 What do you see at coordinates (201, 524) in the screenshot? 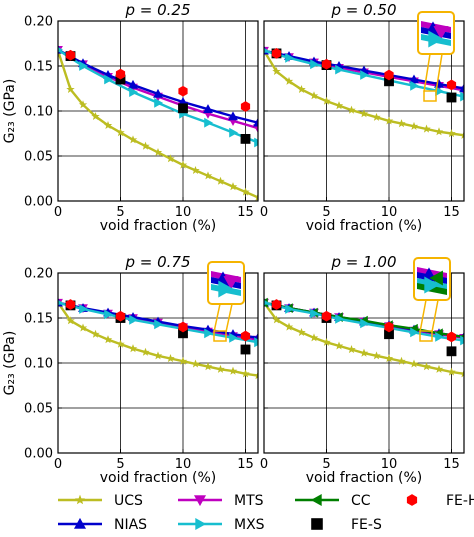
I see `legend-marker-triangle-right-icon` at bounding box center [201, 524].